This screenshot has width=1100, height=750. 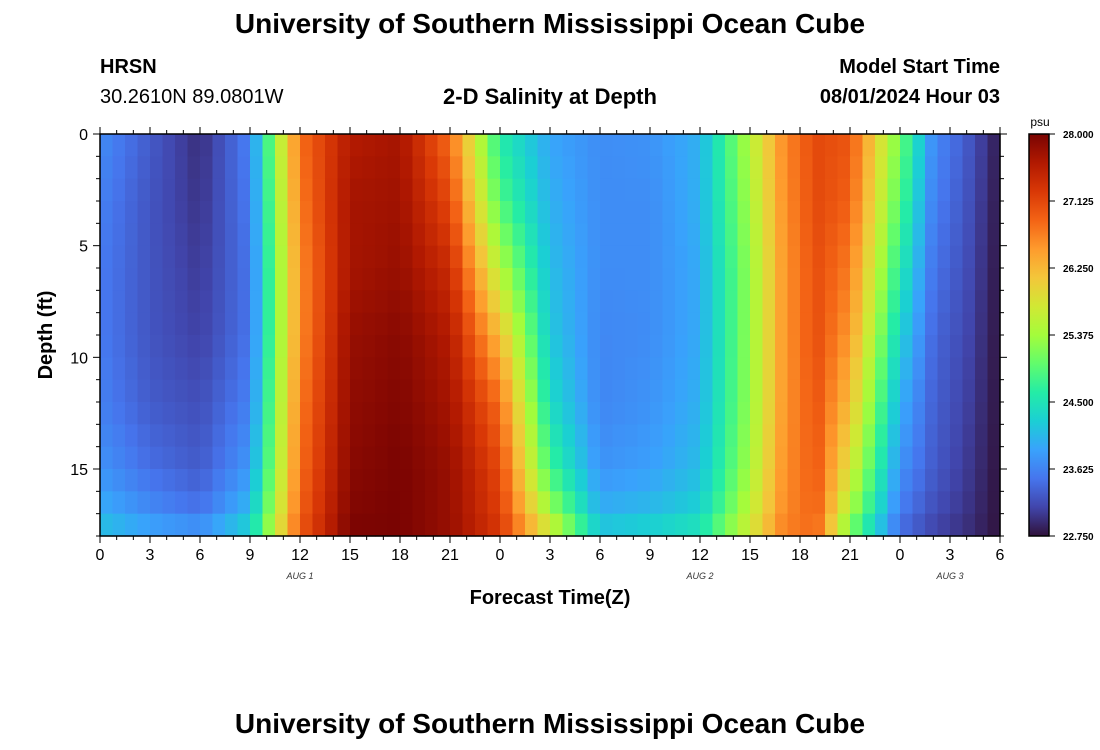 I want to click on day-label: AUG 2, so click(x=699, y=576).